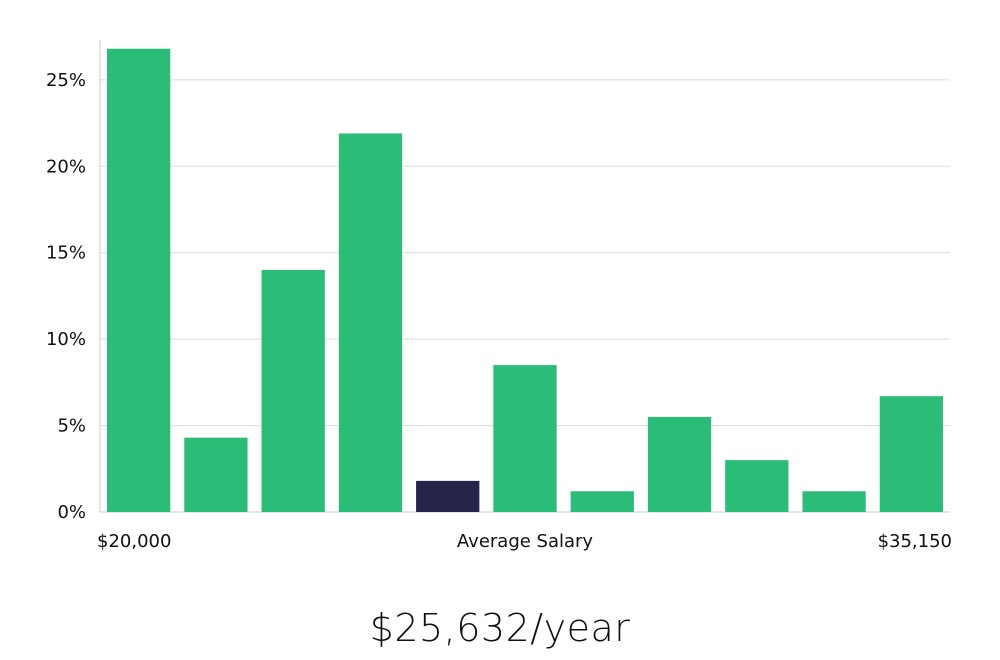  Describe the element at coordinates (71, 426) in the screenshot. I see `y-tick-label: 5%` at that location.